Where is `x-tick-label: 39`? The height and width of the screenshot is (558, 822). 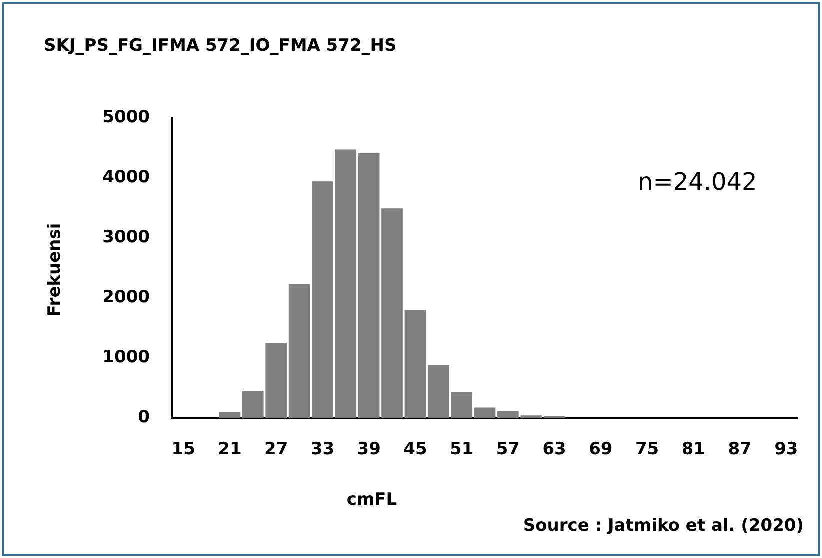 x-tick-label: 39 is located at coordinates (369, 450).